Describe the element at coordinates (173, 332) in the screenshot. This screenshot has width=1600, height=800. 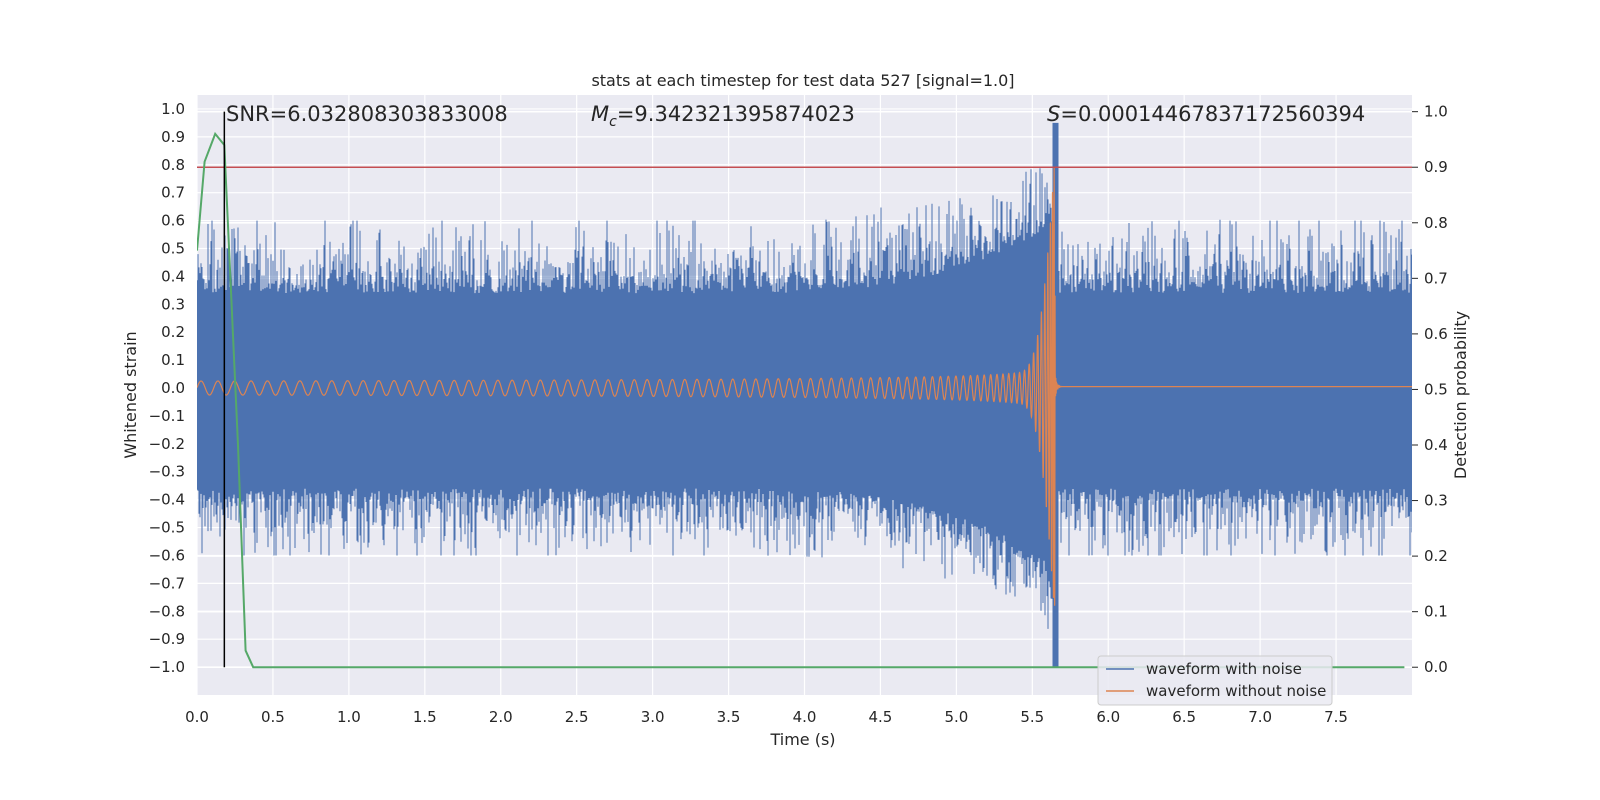
I see `y-tick-label: 0.2` at that location.